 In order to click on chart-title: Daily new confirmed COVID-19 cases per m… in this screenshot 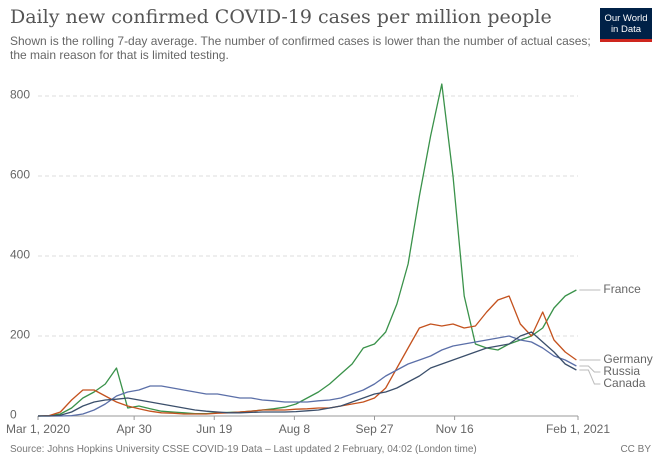, I will do `click(281, 17)`.